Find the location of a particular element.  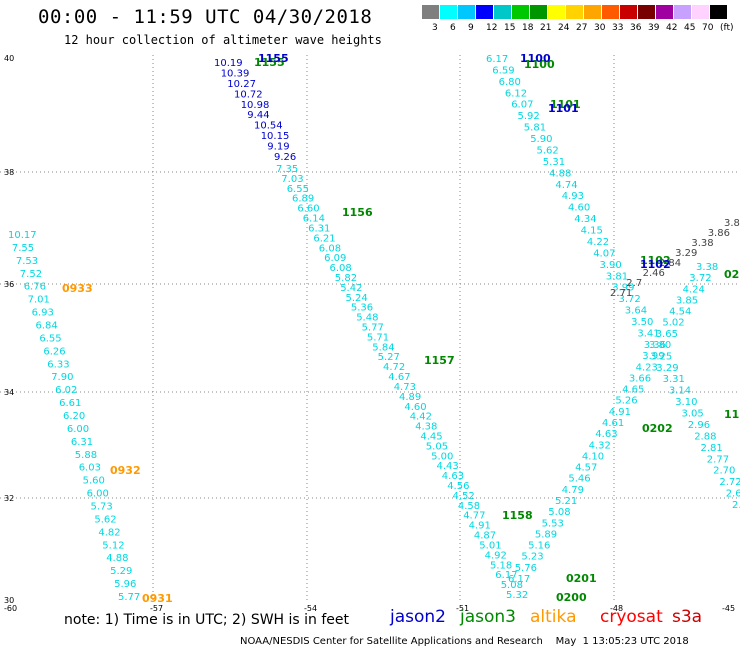

swh-value: 3.66 is located at coordinates (640, 378).